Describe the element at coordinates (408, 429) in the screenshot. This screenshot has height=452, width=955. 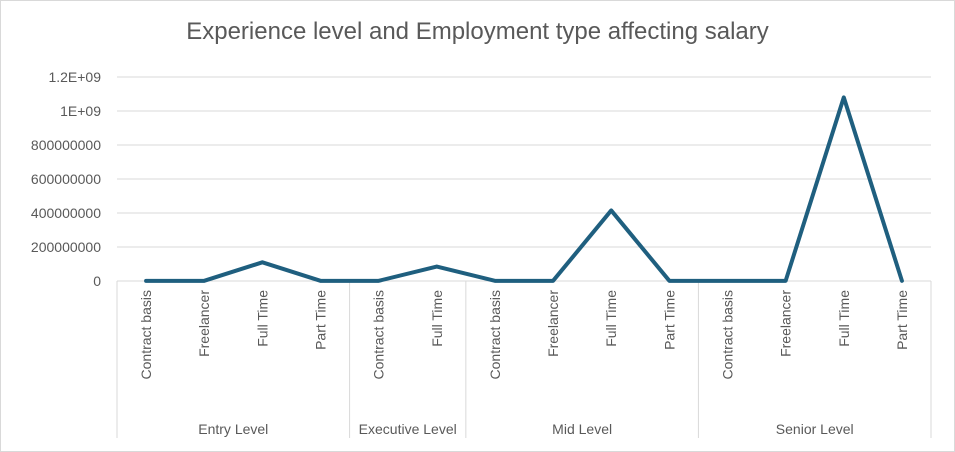
I see `group-label: Executive Level` at that location.